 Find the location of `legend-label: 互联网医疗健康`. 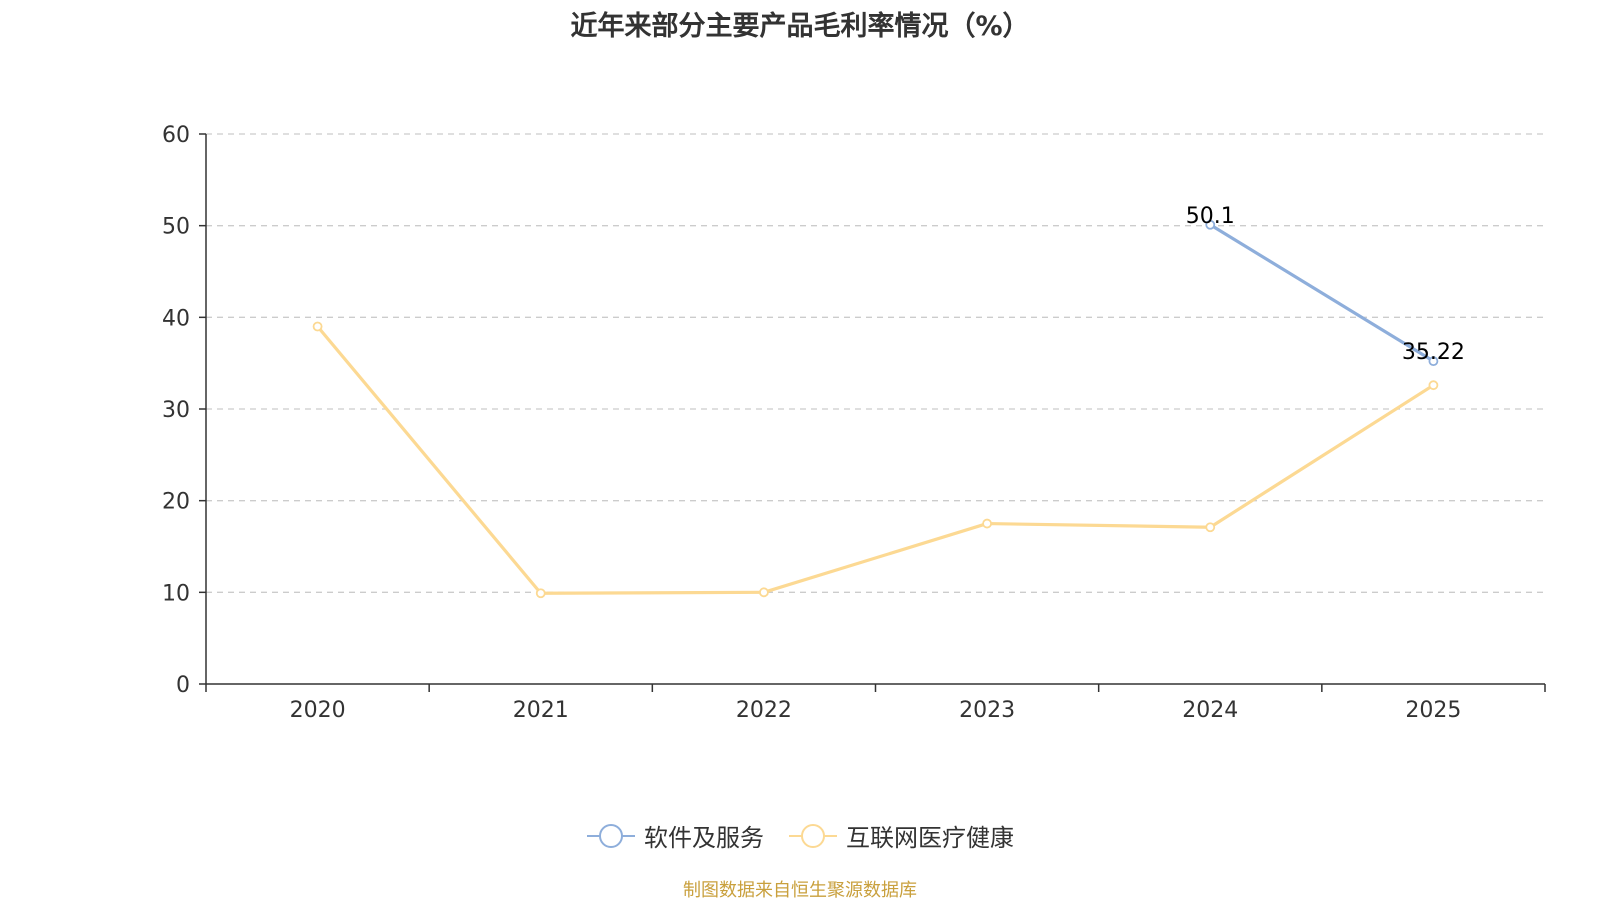

legend-label: 互联网医疗健康 is located at coordinates (930, 838).